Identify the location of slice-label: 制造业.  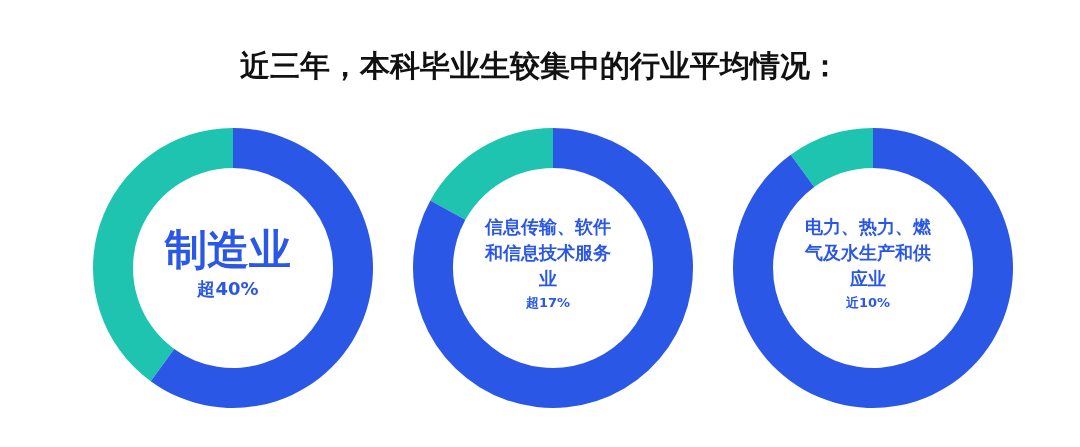
(227, 250).